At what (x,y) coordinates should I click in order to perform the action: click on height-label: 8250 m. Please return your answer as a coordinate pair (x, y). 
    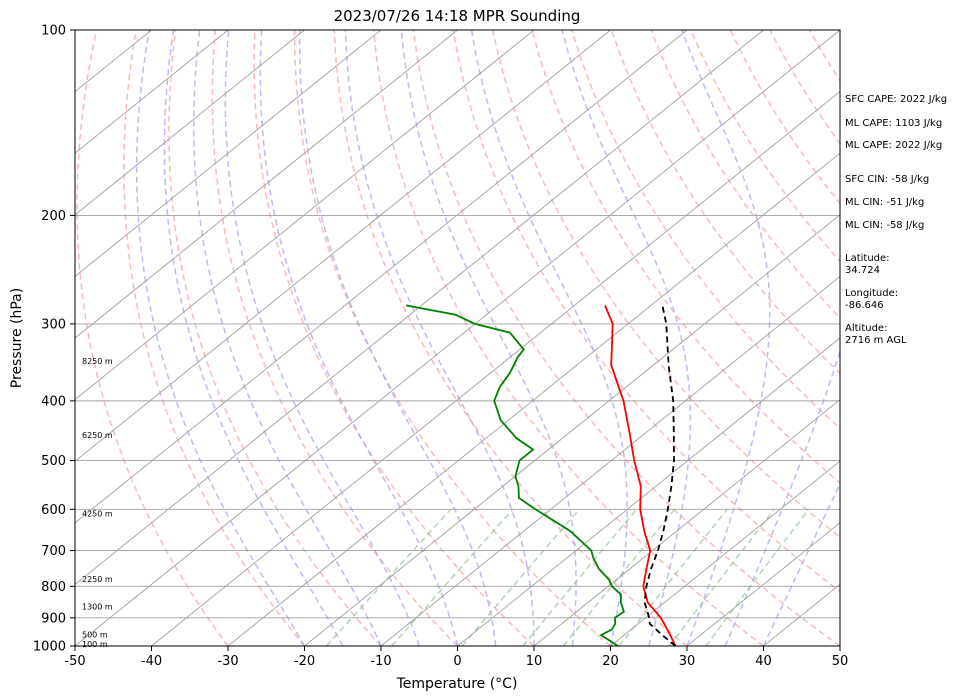
    Looking at the image, I should click on (97, 361).